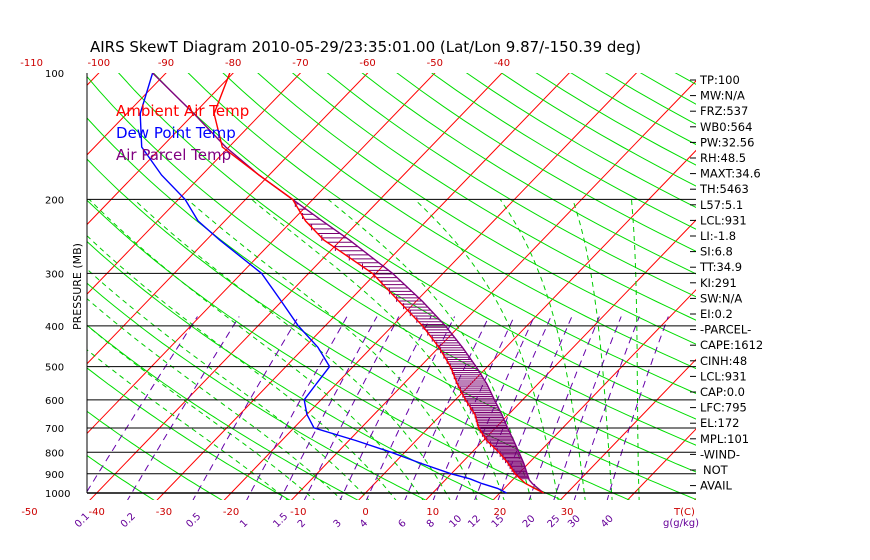  What do you see at coordinates (31, 63) in the screenshot?
I see `top-temp-tick-label: -110` at bounding box center [31, 63].